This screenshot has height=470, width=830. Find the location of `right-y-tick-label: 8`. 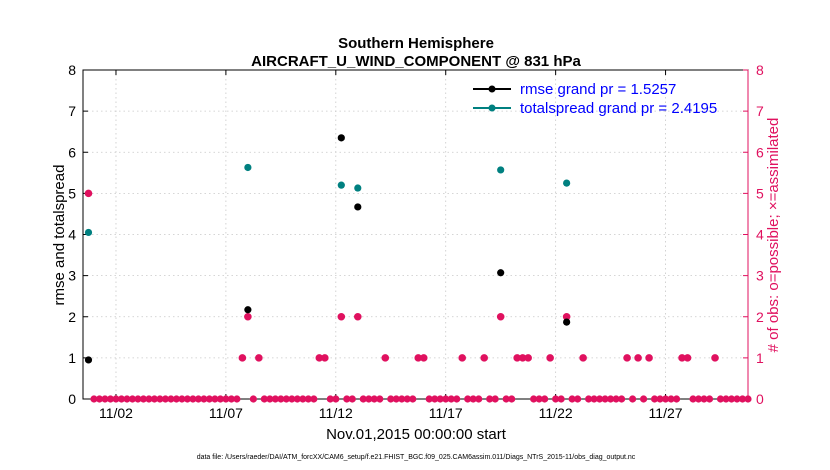

right-y-tick-label: 8 is located at coordinates (760, 70).